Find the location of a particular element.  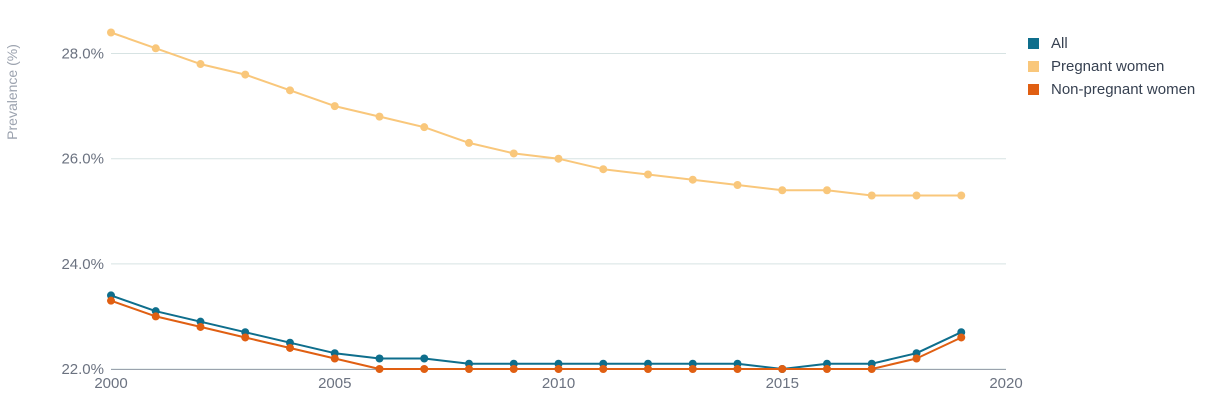

y-tick-label: 26.0% is located at coordinates (82, 159).